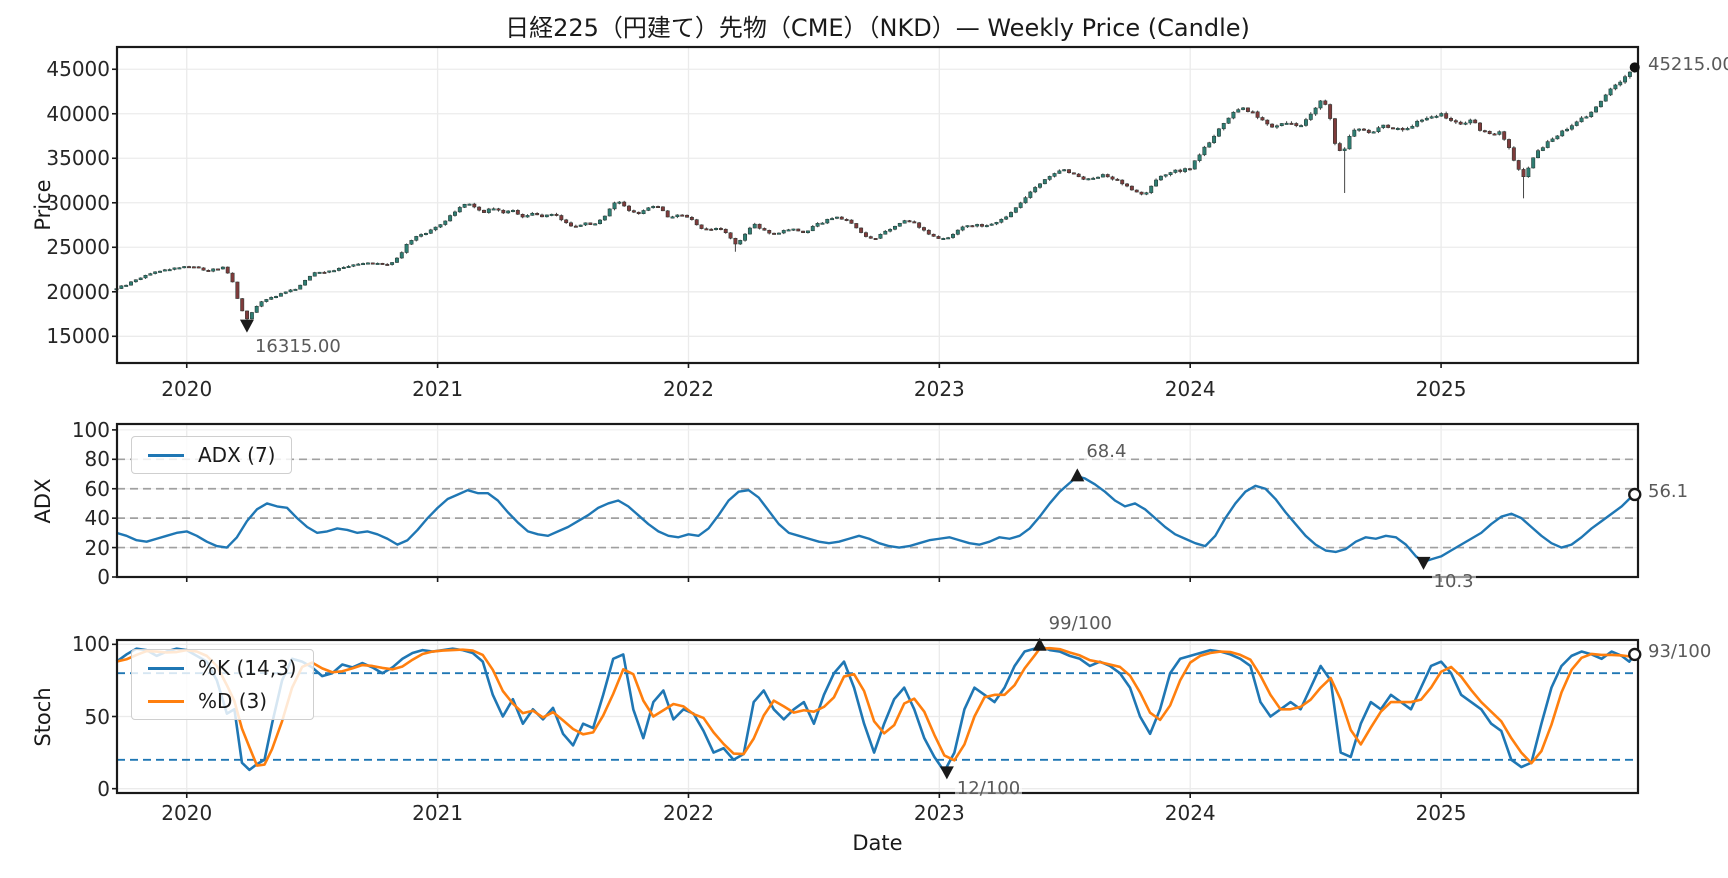  I want to click on adx-line-sample, so click(166, 455).